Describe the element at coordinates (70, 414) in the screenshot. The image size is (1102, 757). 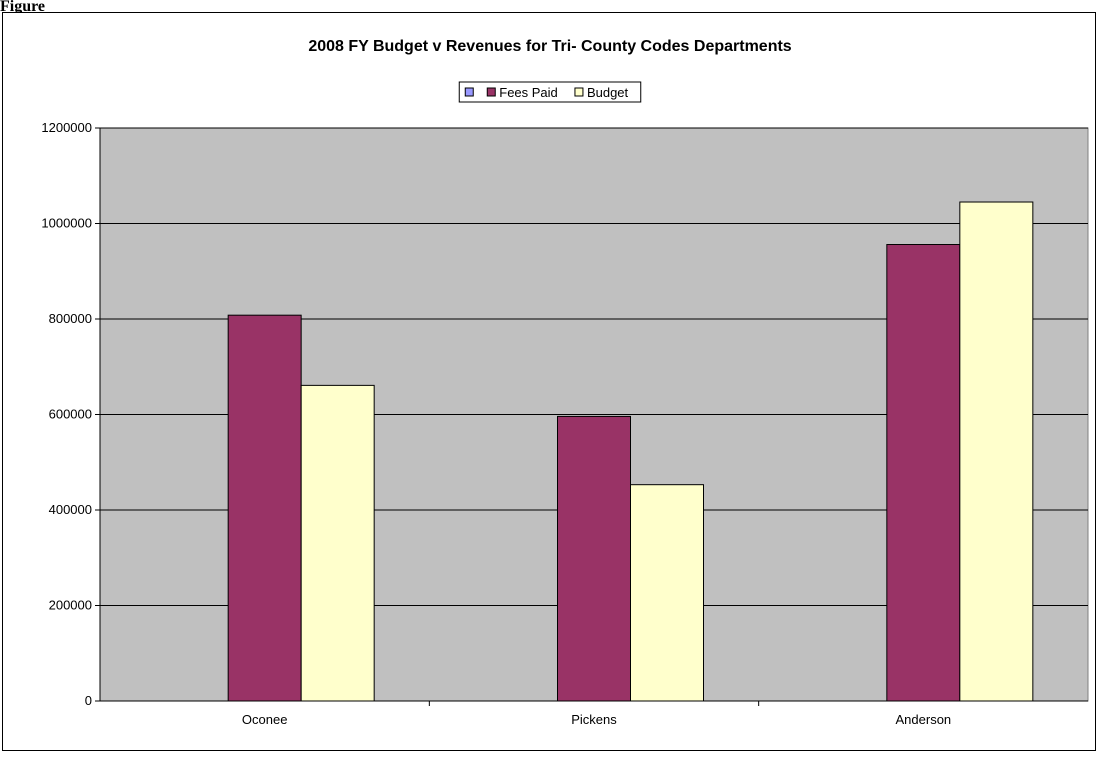
I see `y-tick-label: 600000` at that location.